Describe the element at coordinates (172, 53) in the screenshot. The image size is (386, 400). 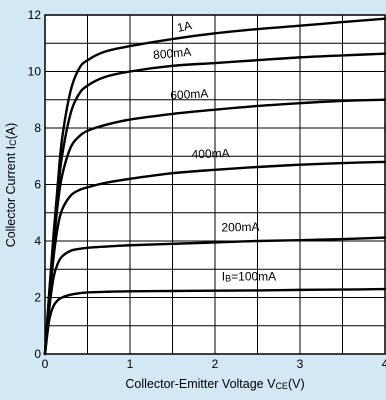
I see `series-label-800ma: 800mA` at that location.